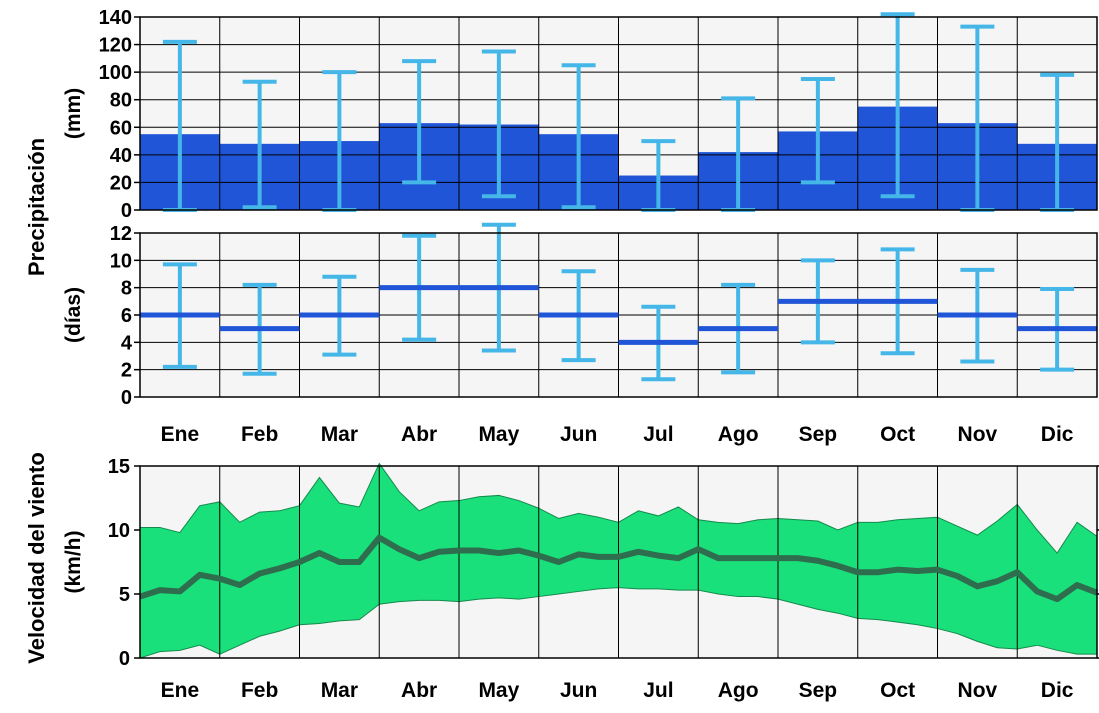  Describe the element at coordinates (897, 434) in the screenshot. I see `month-label-mid: Oct` at that location.